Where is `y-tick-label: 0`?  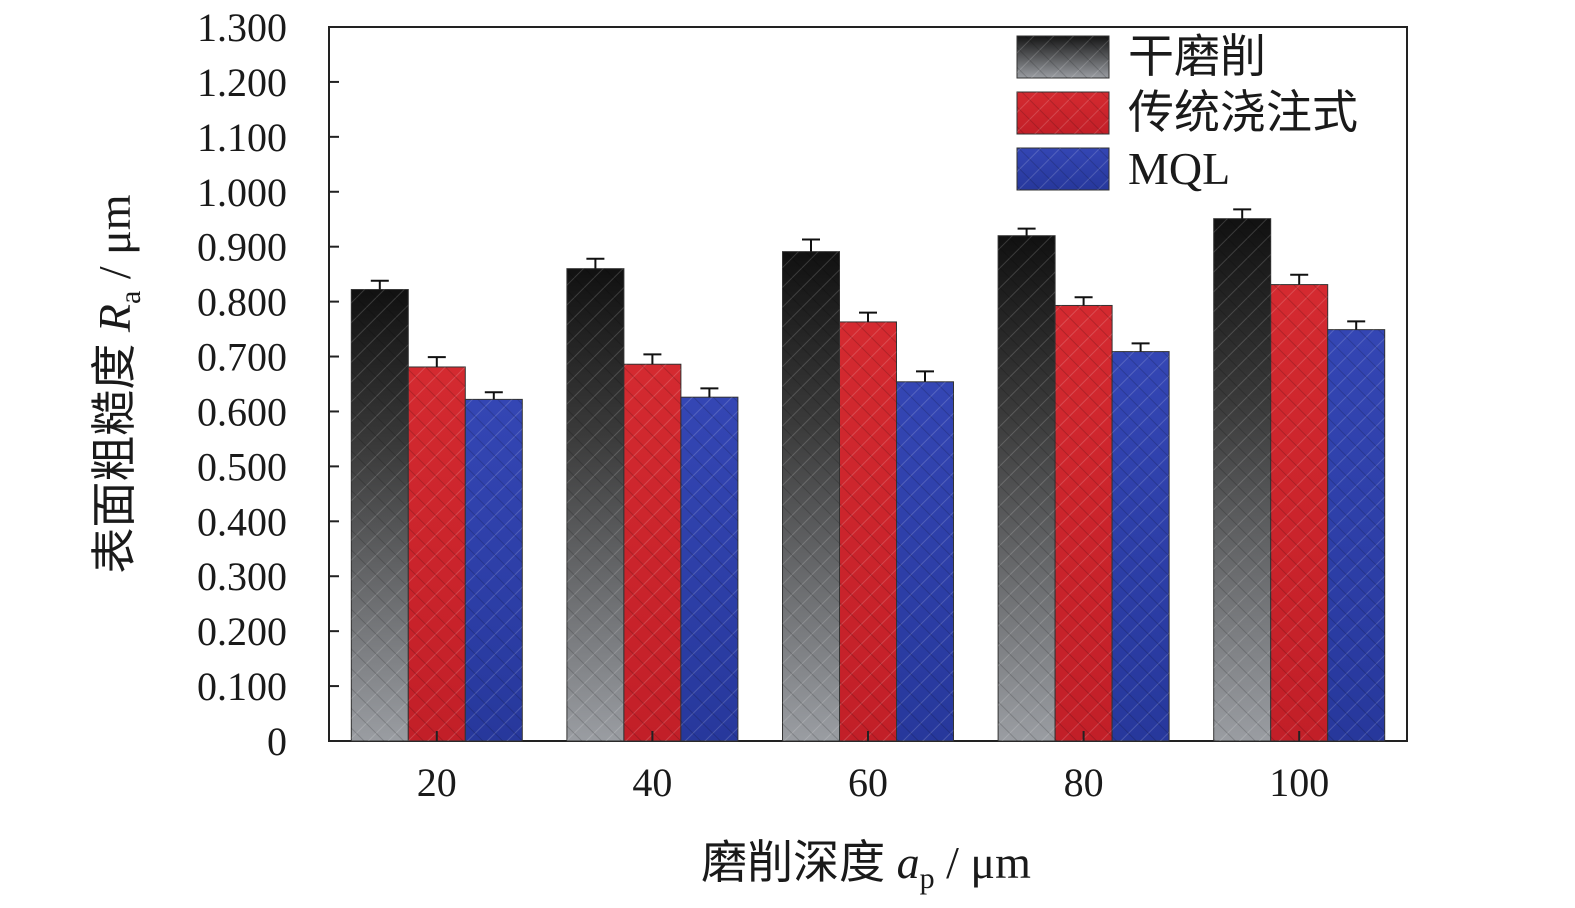
y-tick-label: 0 is located at coordinates (277, 741).